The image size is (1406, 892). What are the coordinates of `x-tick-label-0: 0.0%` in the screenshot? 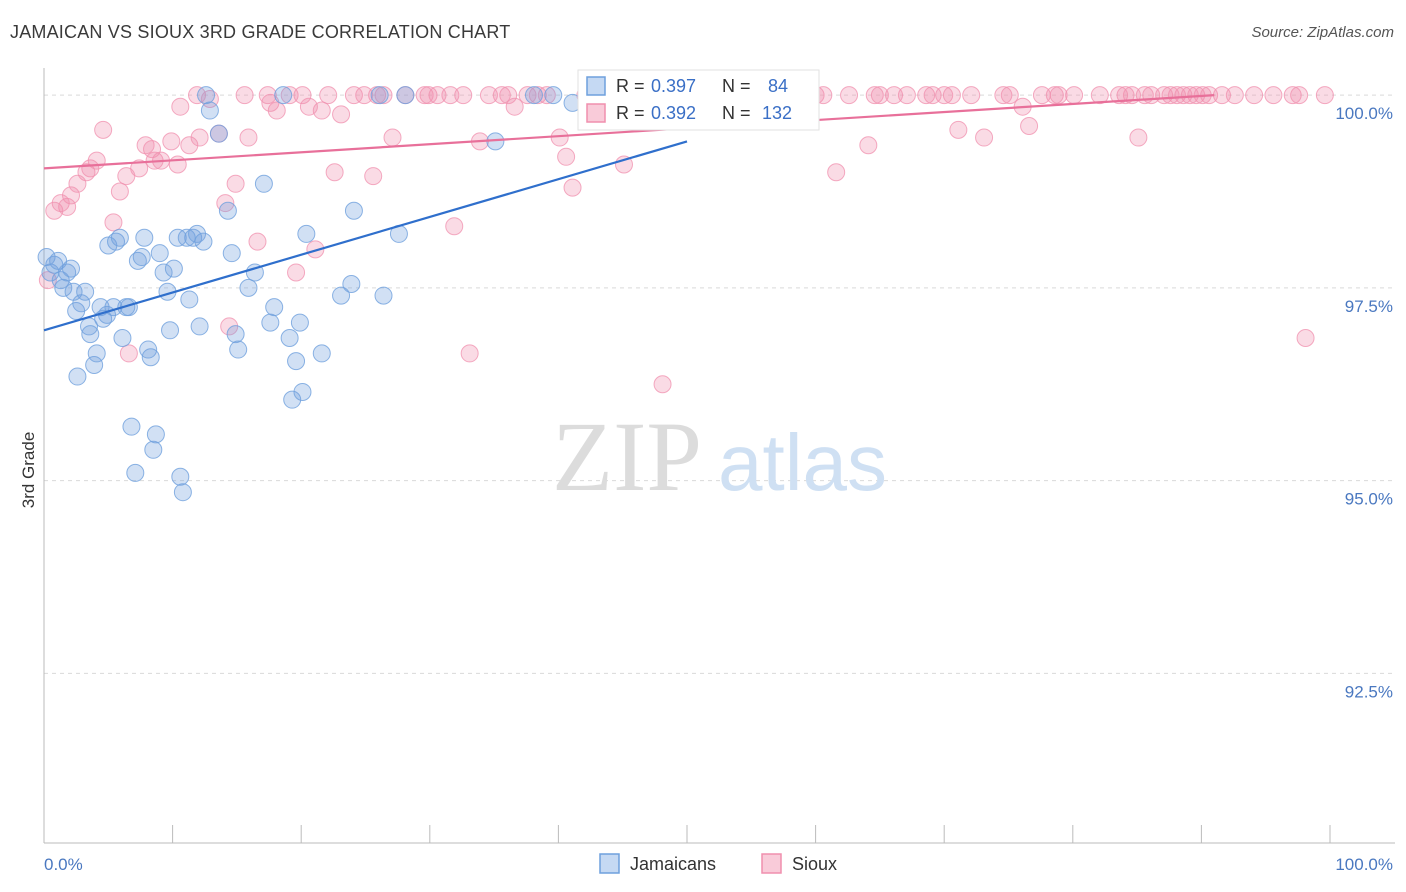 It's located at (63, 864).